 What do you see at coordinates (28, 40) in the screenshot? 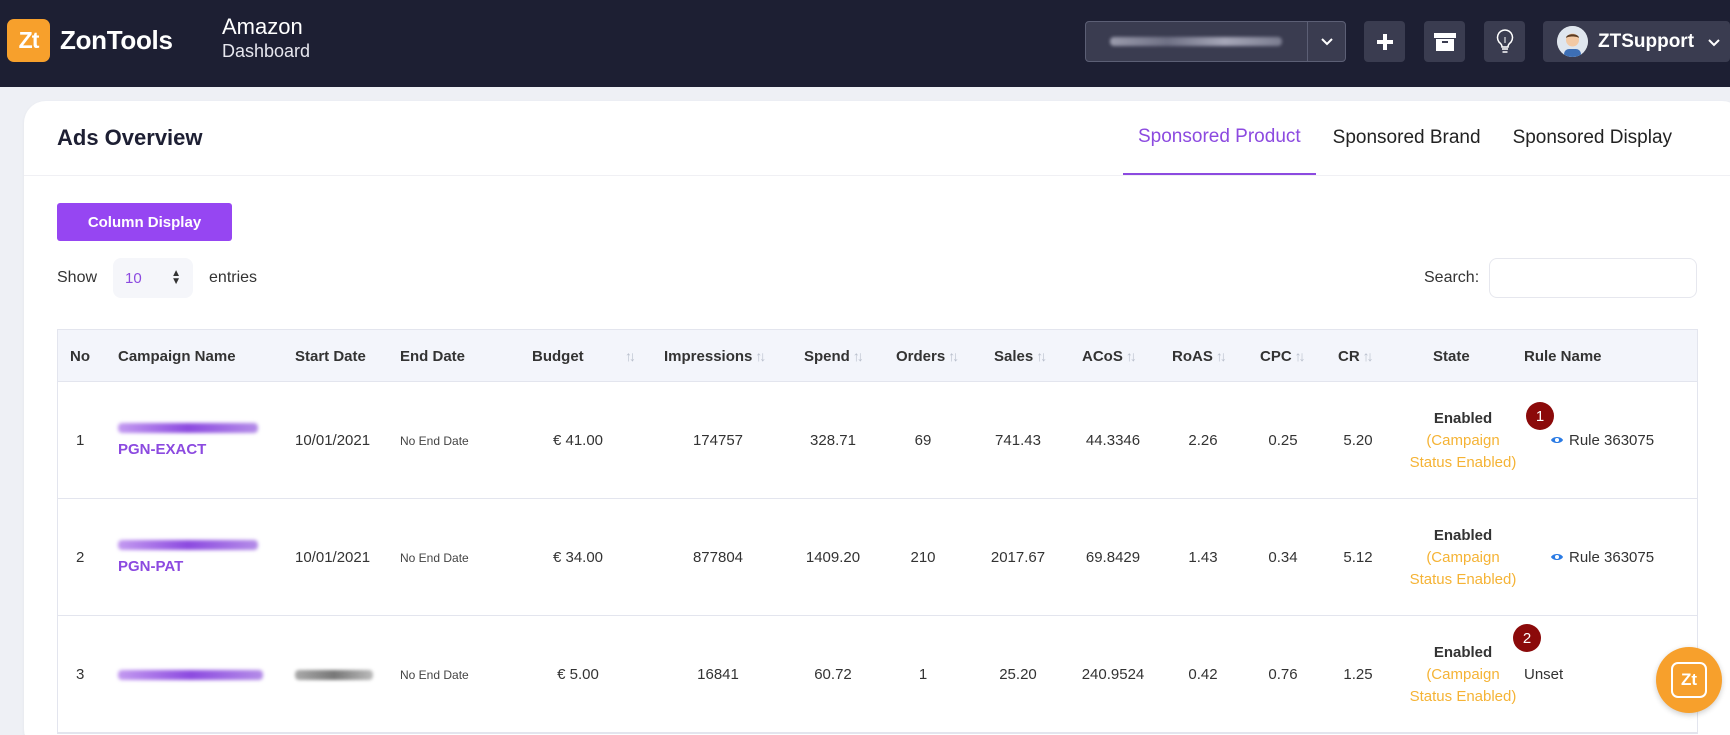
I see `logo-mark: Zt` at bounding box center [28, 40].